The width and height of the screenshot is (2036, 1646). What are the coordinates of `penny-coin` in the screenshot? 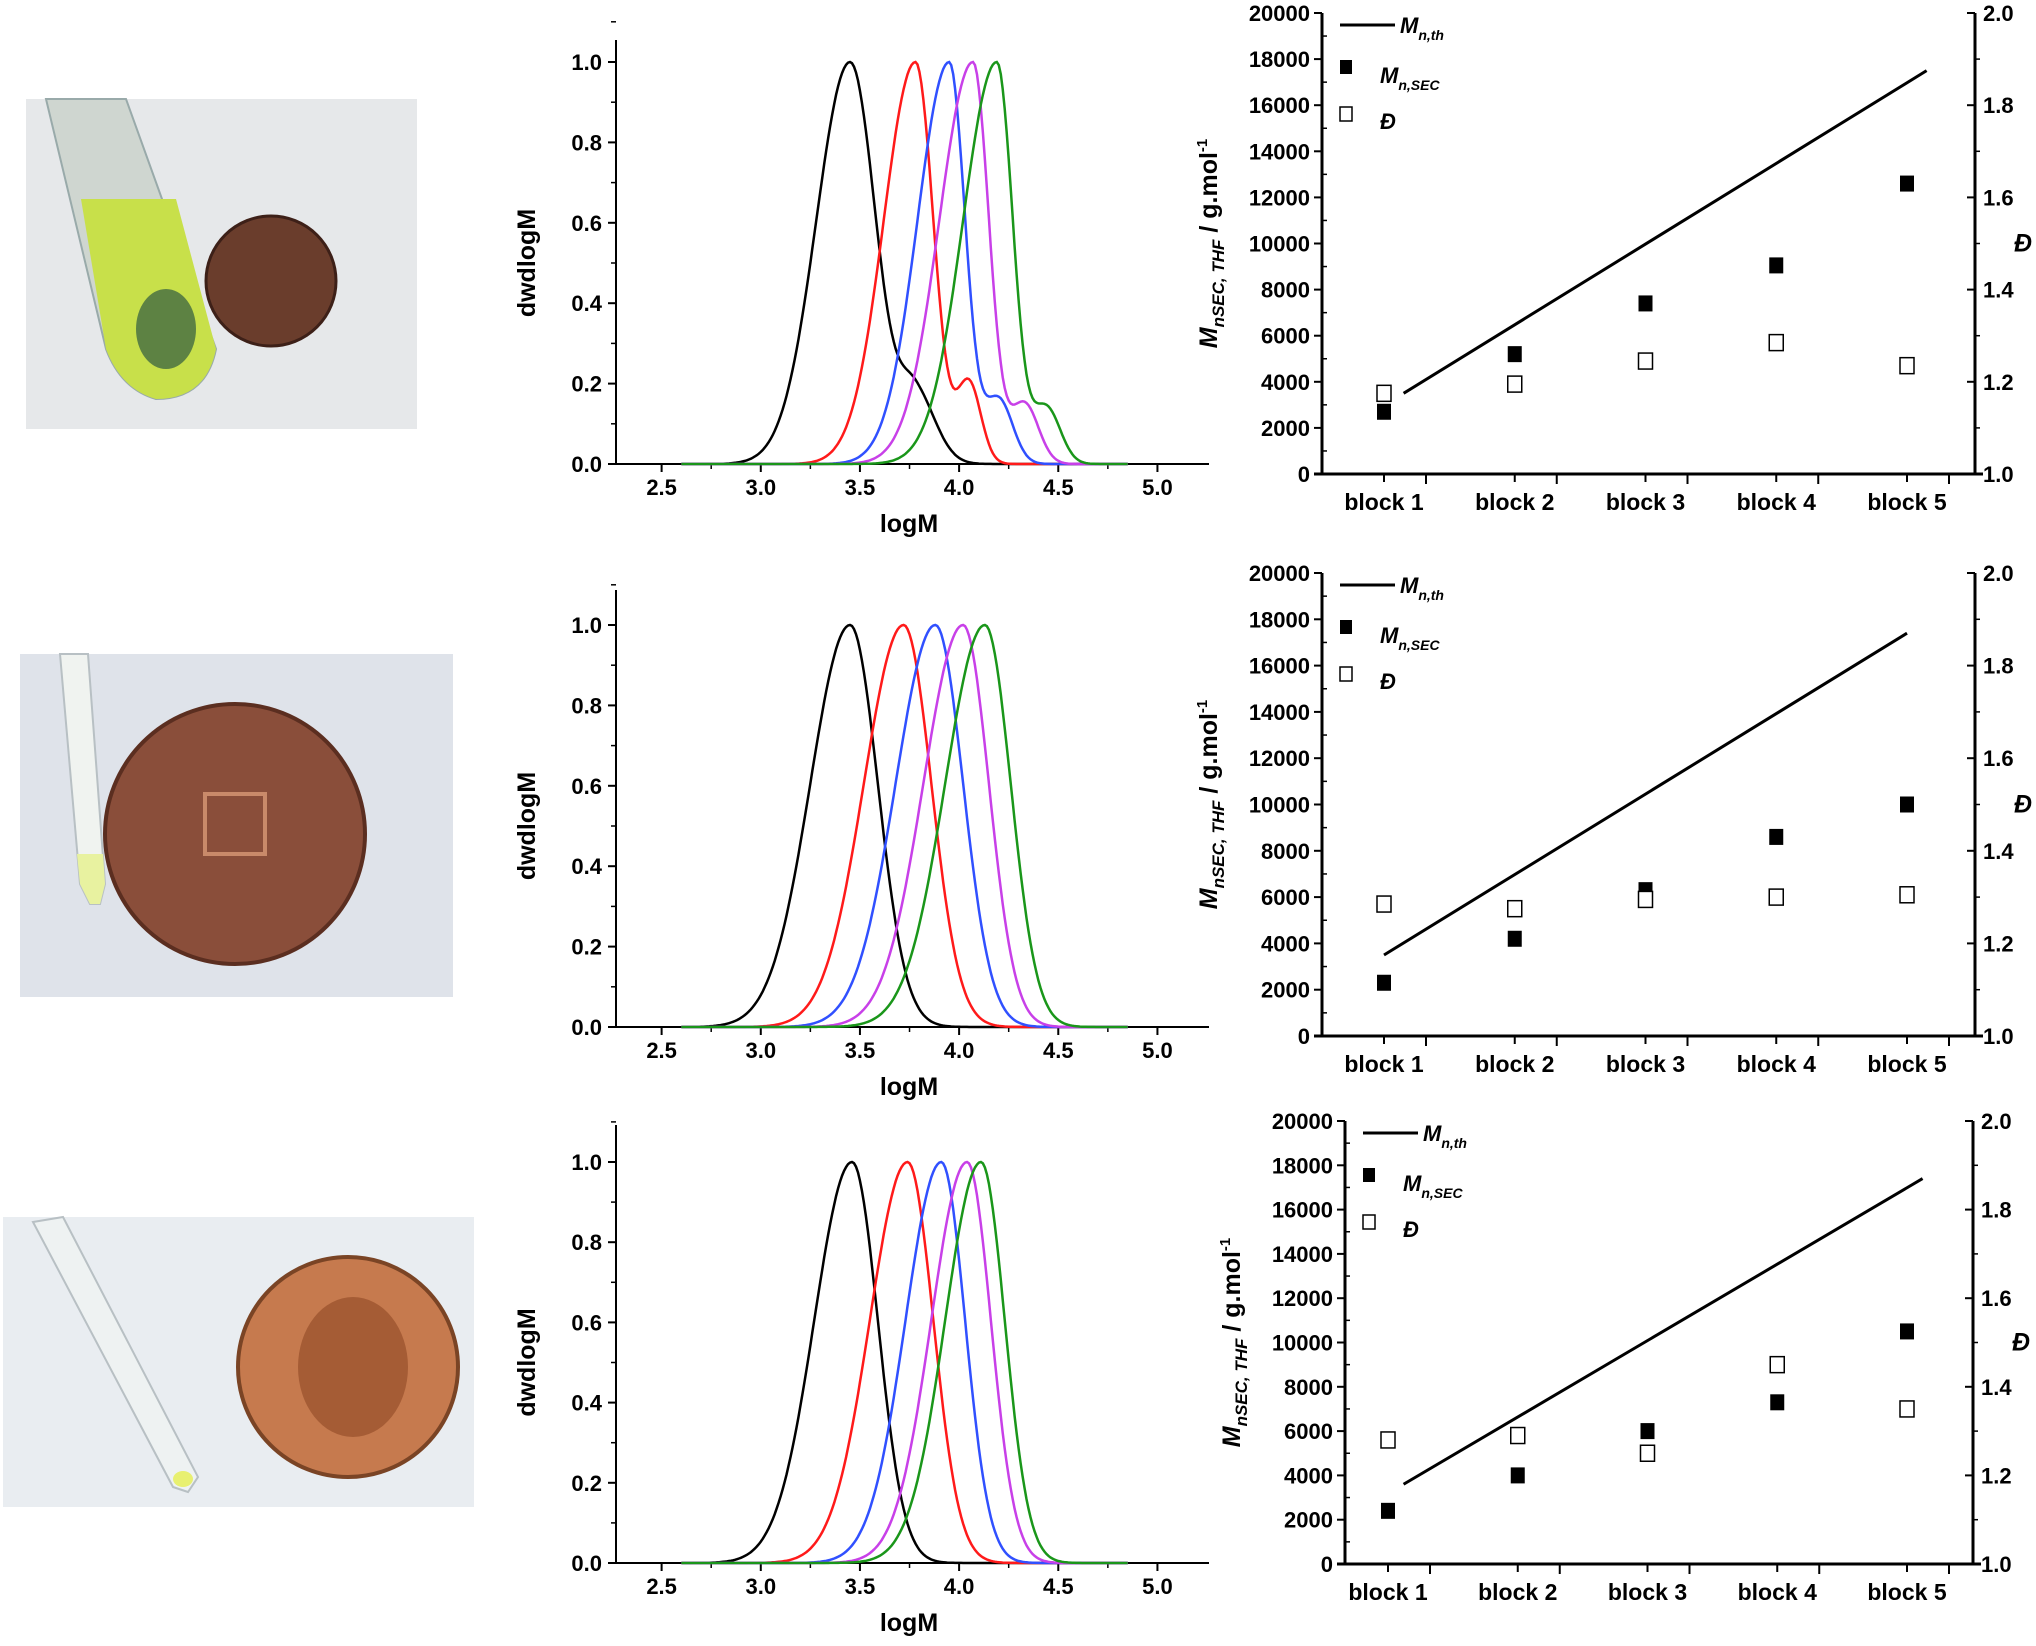 It's located at (271, 281).